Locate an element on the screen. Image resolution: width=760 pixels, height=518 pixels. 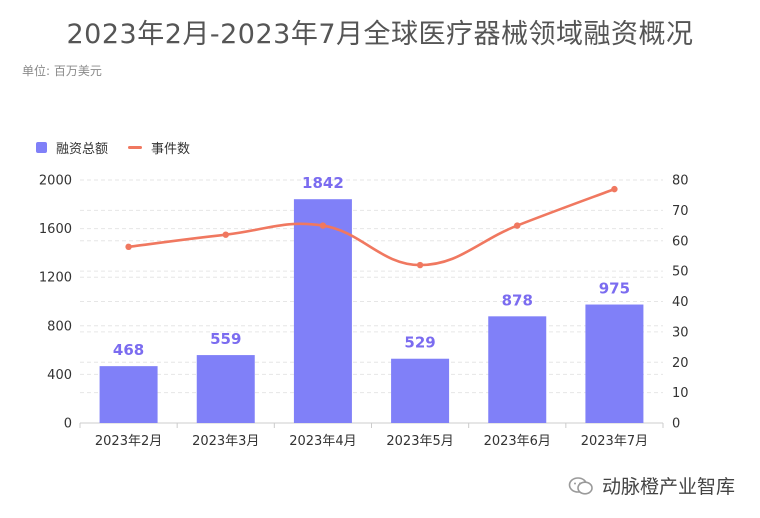
y-right-tick-label: 30 is located at coordinates (680, 332).